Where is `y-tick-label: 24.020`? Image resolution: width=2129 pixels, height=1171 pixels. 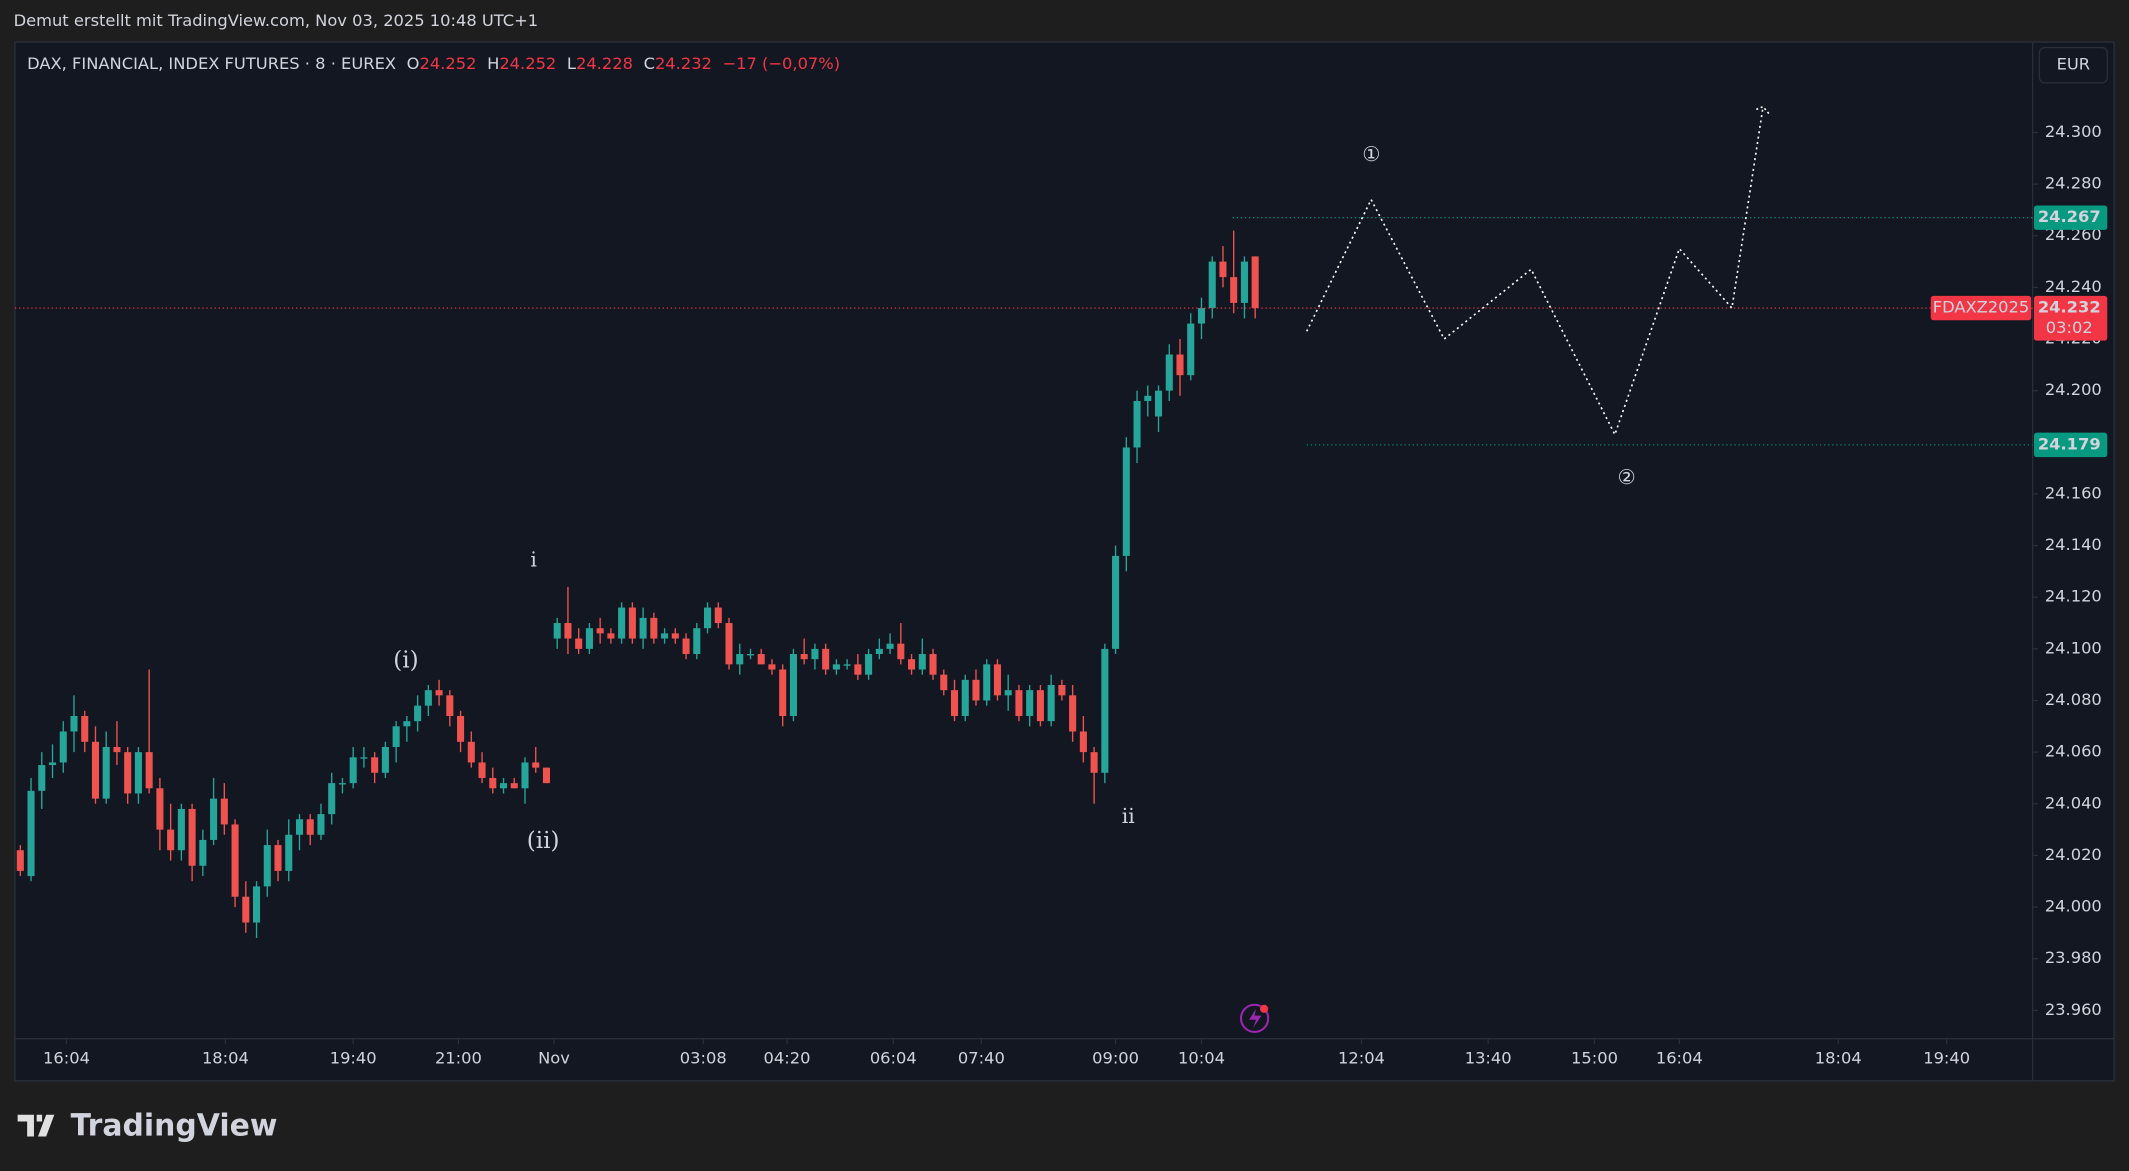 y-tick-label: 24.020 is located at coordinates (2073, 854).